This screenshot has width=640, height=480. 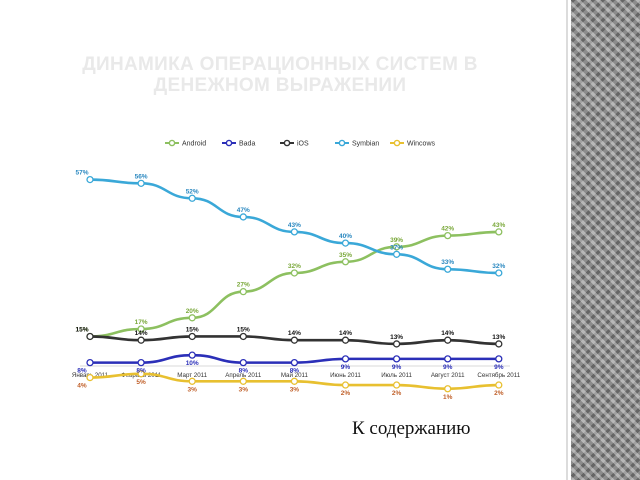 What do you see at coordinates (192, 311) in the screenshot?
I see `data-label: 20%` at bounding box center [192, 311].